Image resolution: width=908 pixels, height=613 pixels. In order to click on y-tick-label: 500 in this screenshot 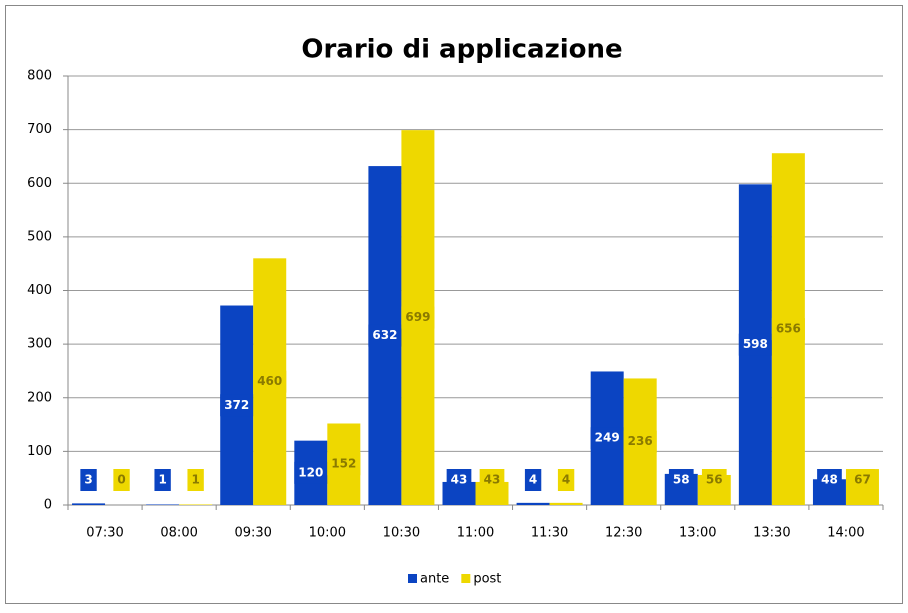, I will do `click(39, 236)`.